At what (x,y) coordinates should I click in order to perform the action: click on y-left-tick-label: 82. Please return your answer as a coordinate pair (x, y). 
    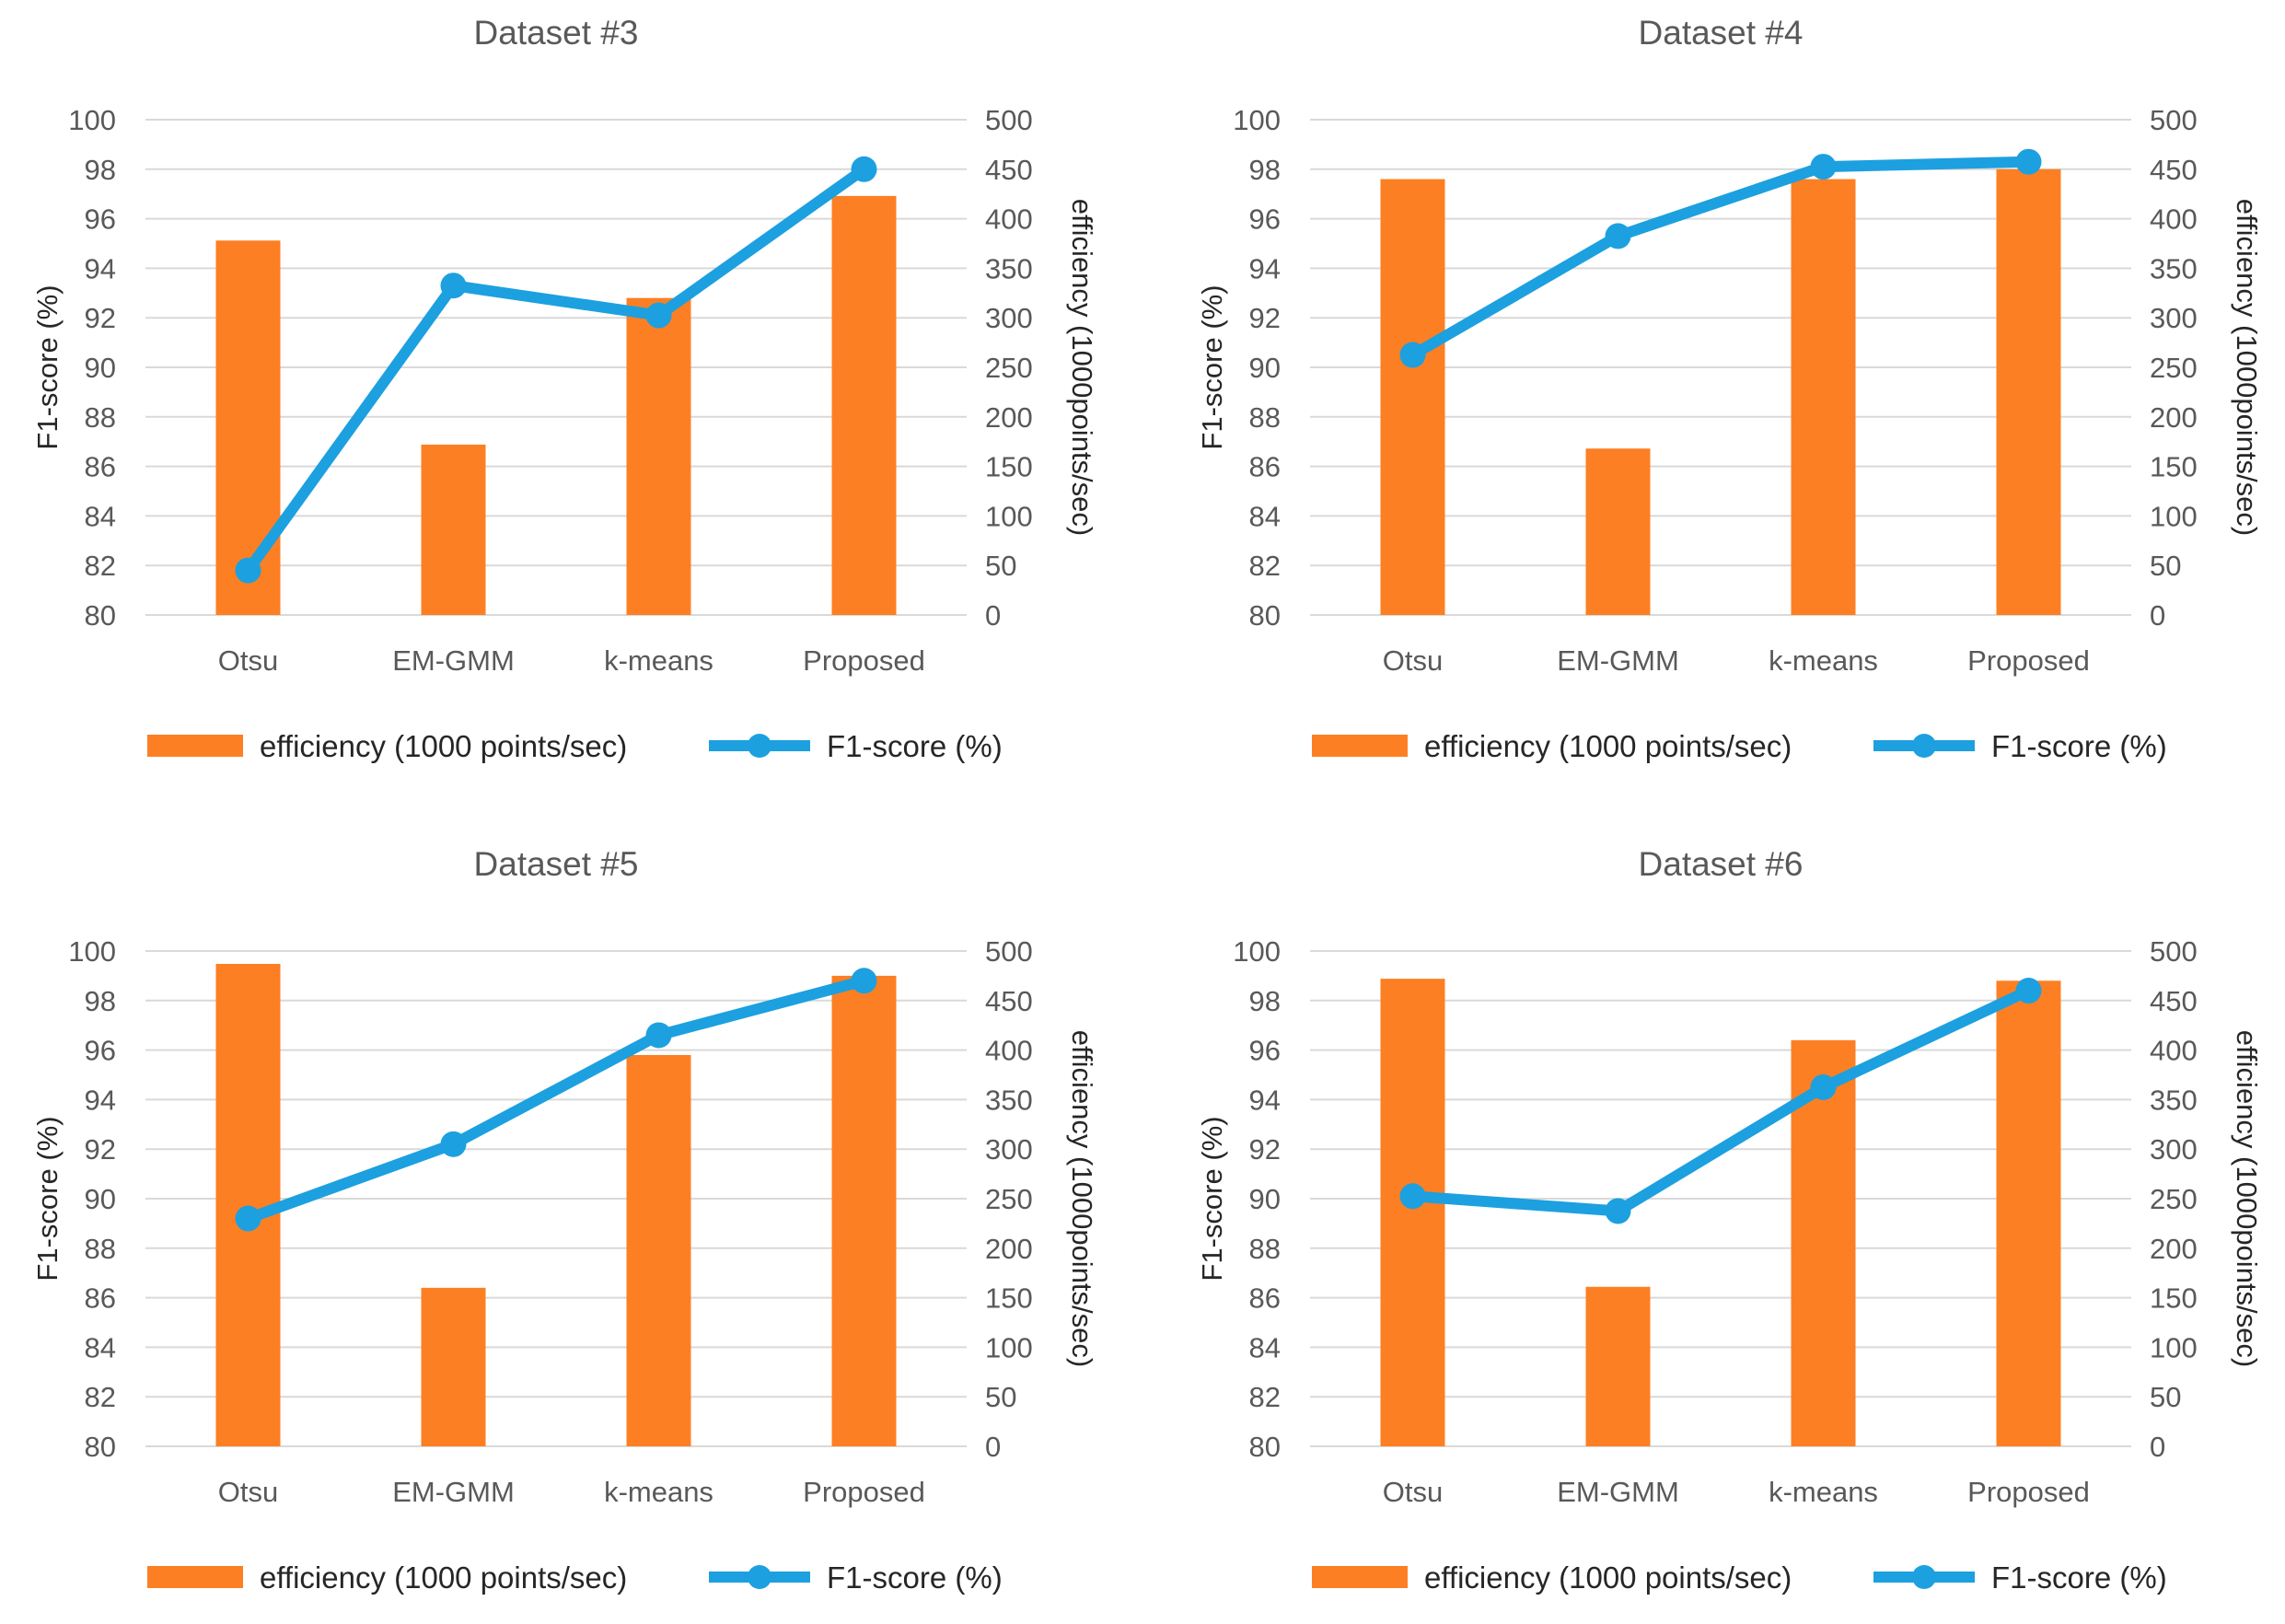
    Looking at the image, I should click on (1265, 566).